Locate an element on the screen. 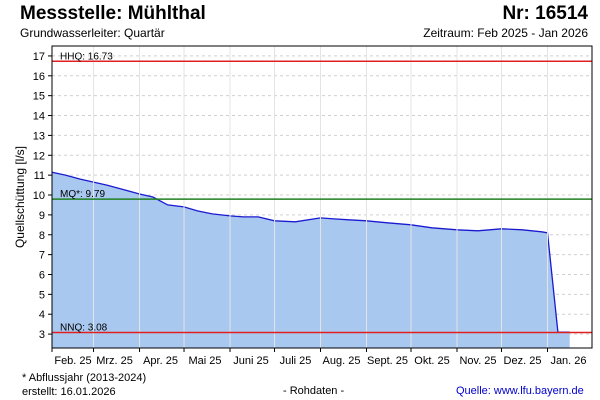 Image resolution: width=600 pixels, height=400 pixels. y-tick-label: 5 is located at coordinates (42, 295).